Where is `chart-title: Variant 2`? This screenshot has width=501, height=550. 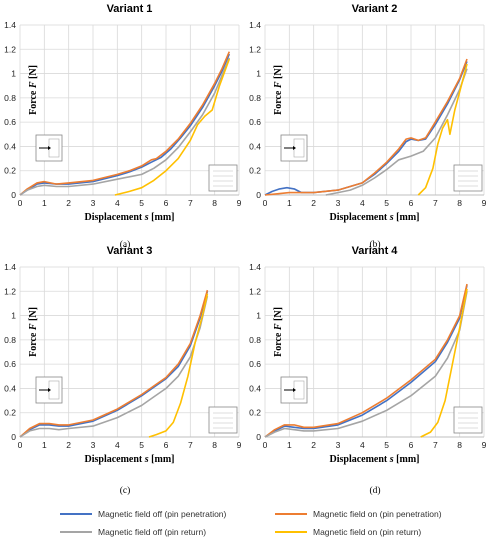
chart-title: Variant 2 is located at coordinates (375, 9).